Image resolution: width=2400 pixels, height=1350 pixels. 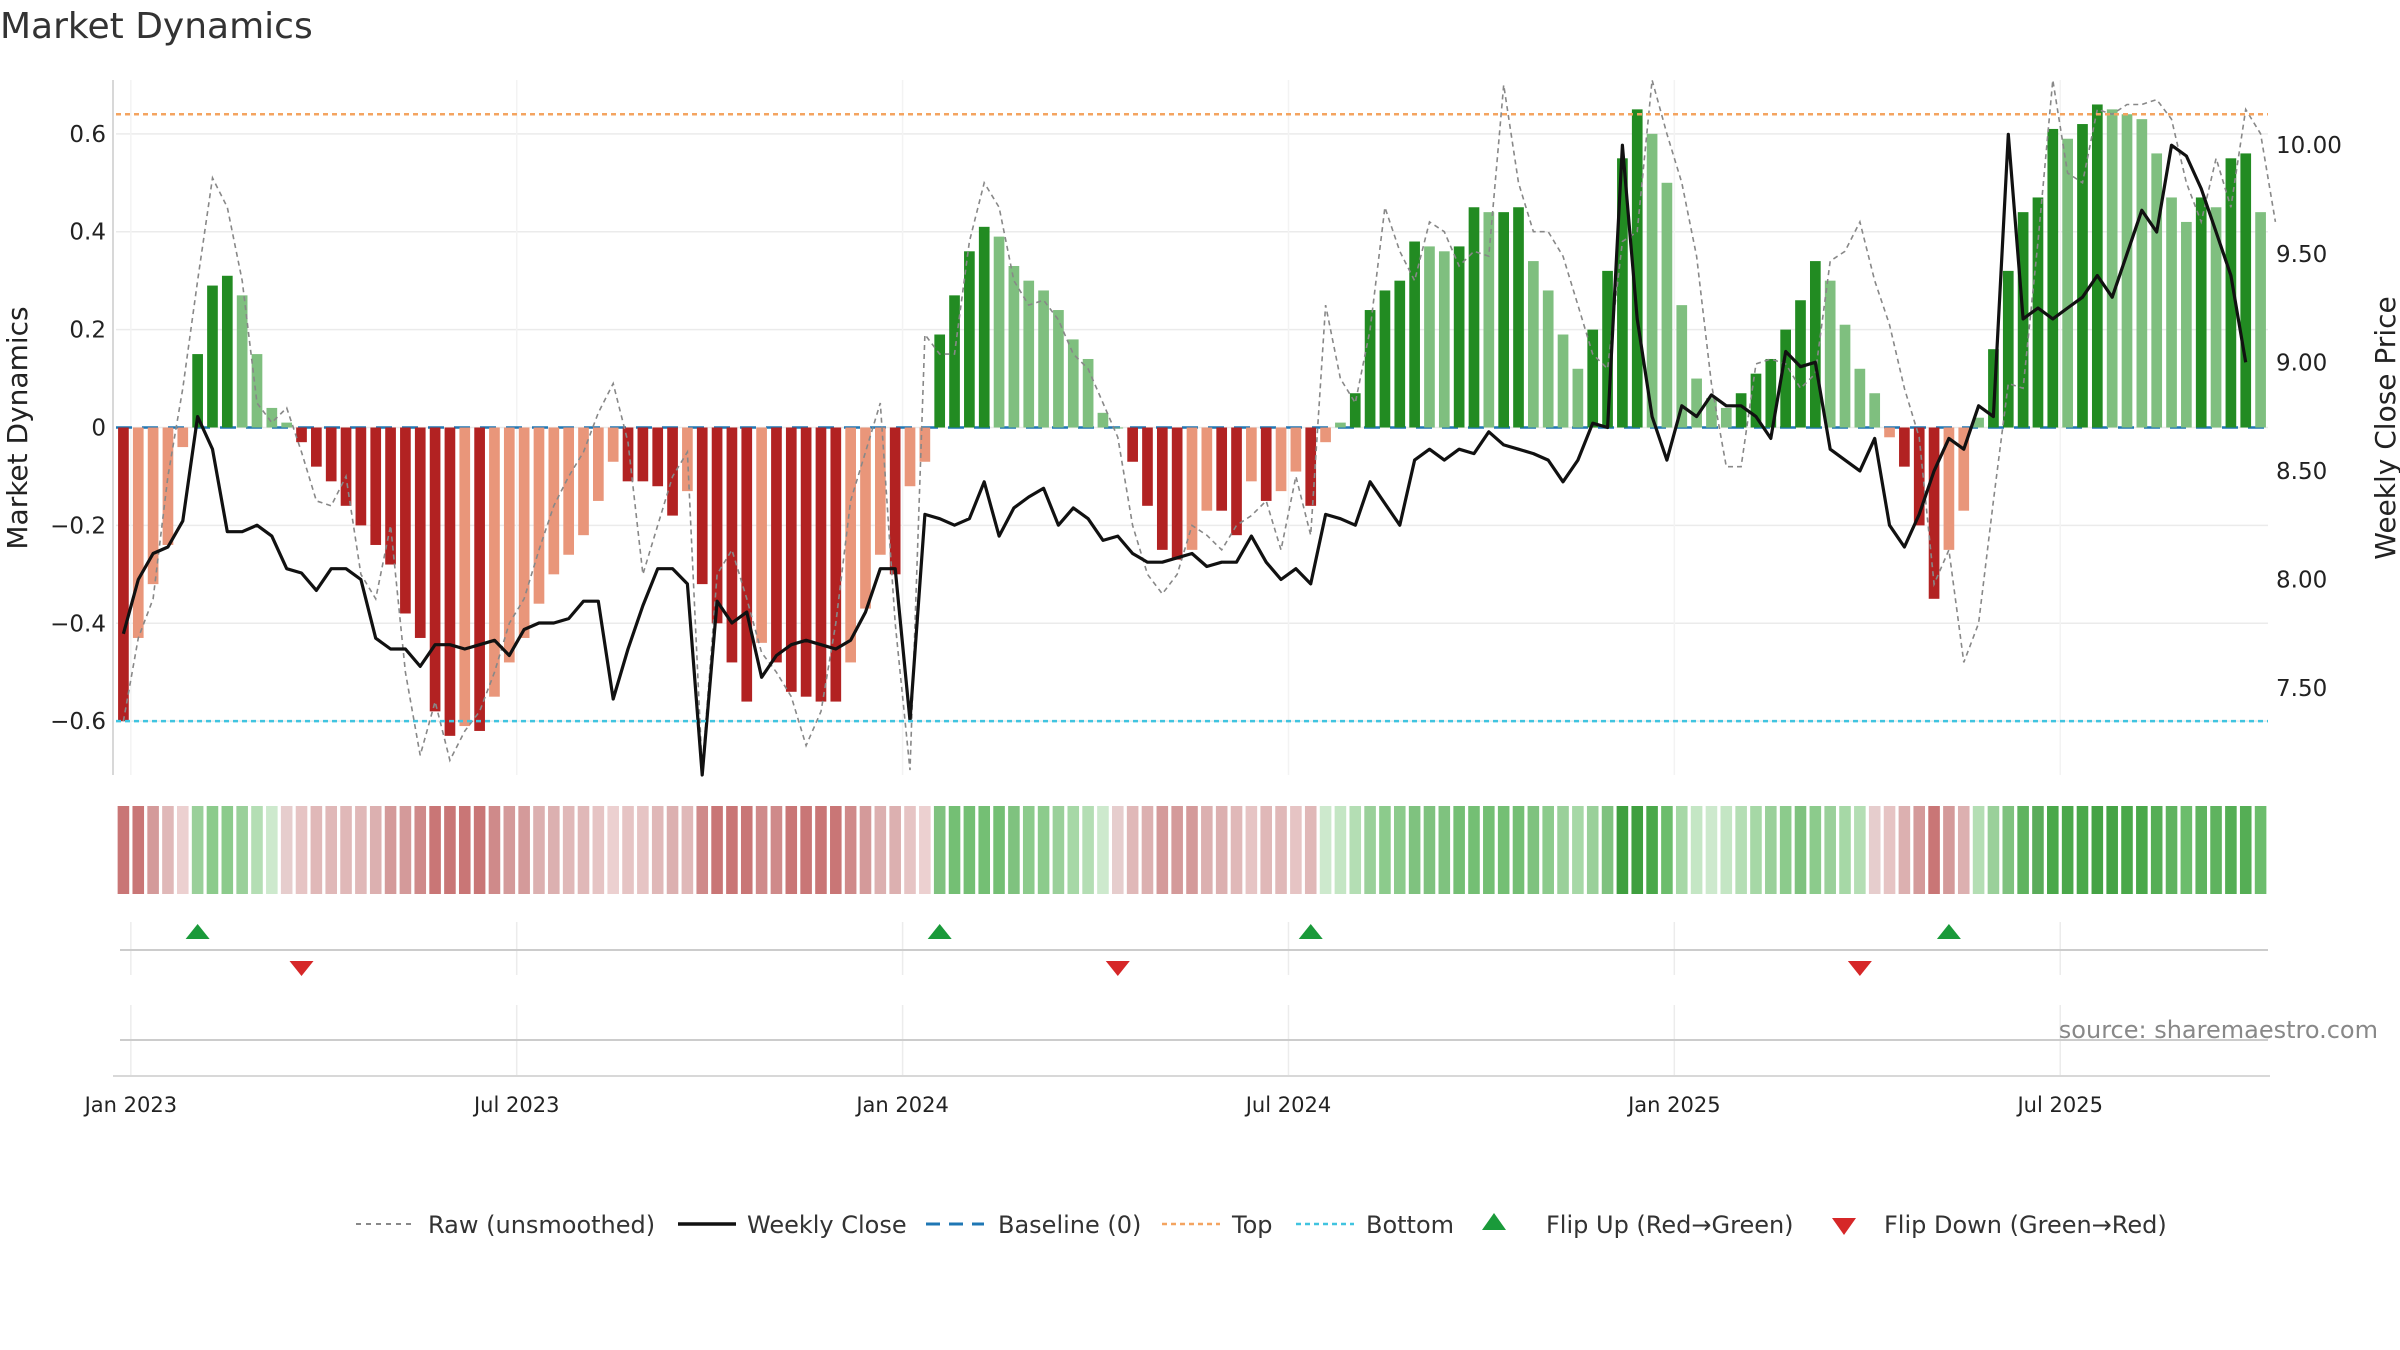 What do you see at coordinates (1670, 1225) in the screenshot?
I see `legend-flip-up-label: Flip Up (Red→Green)` at bounding box center [1670, 1225].